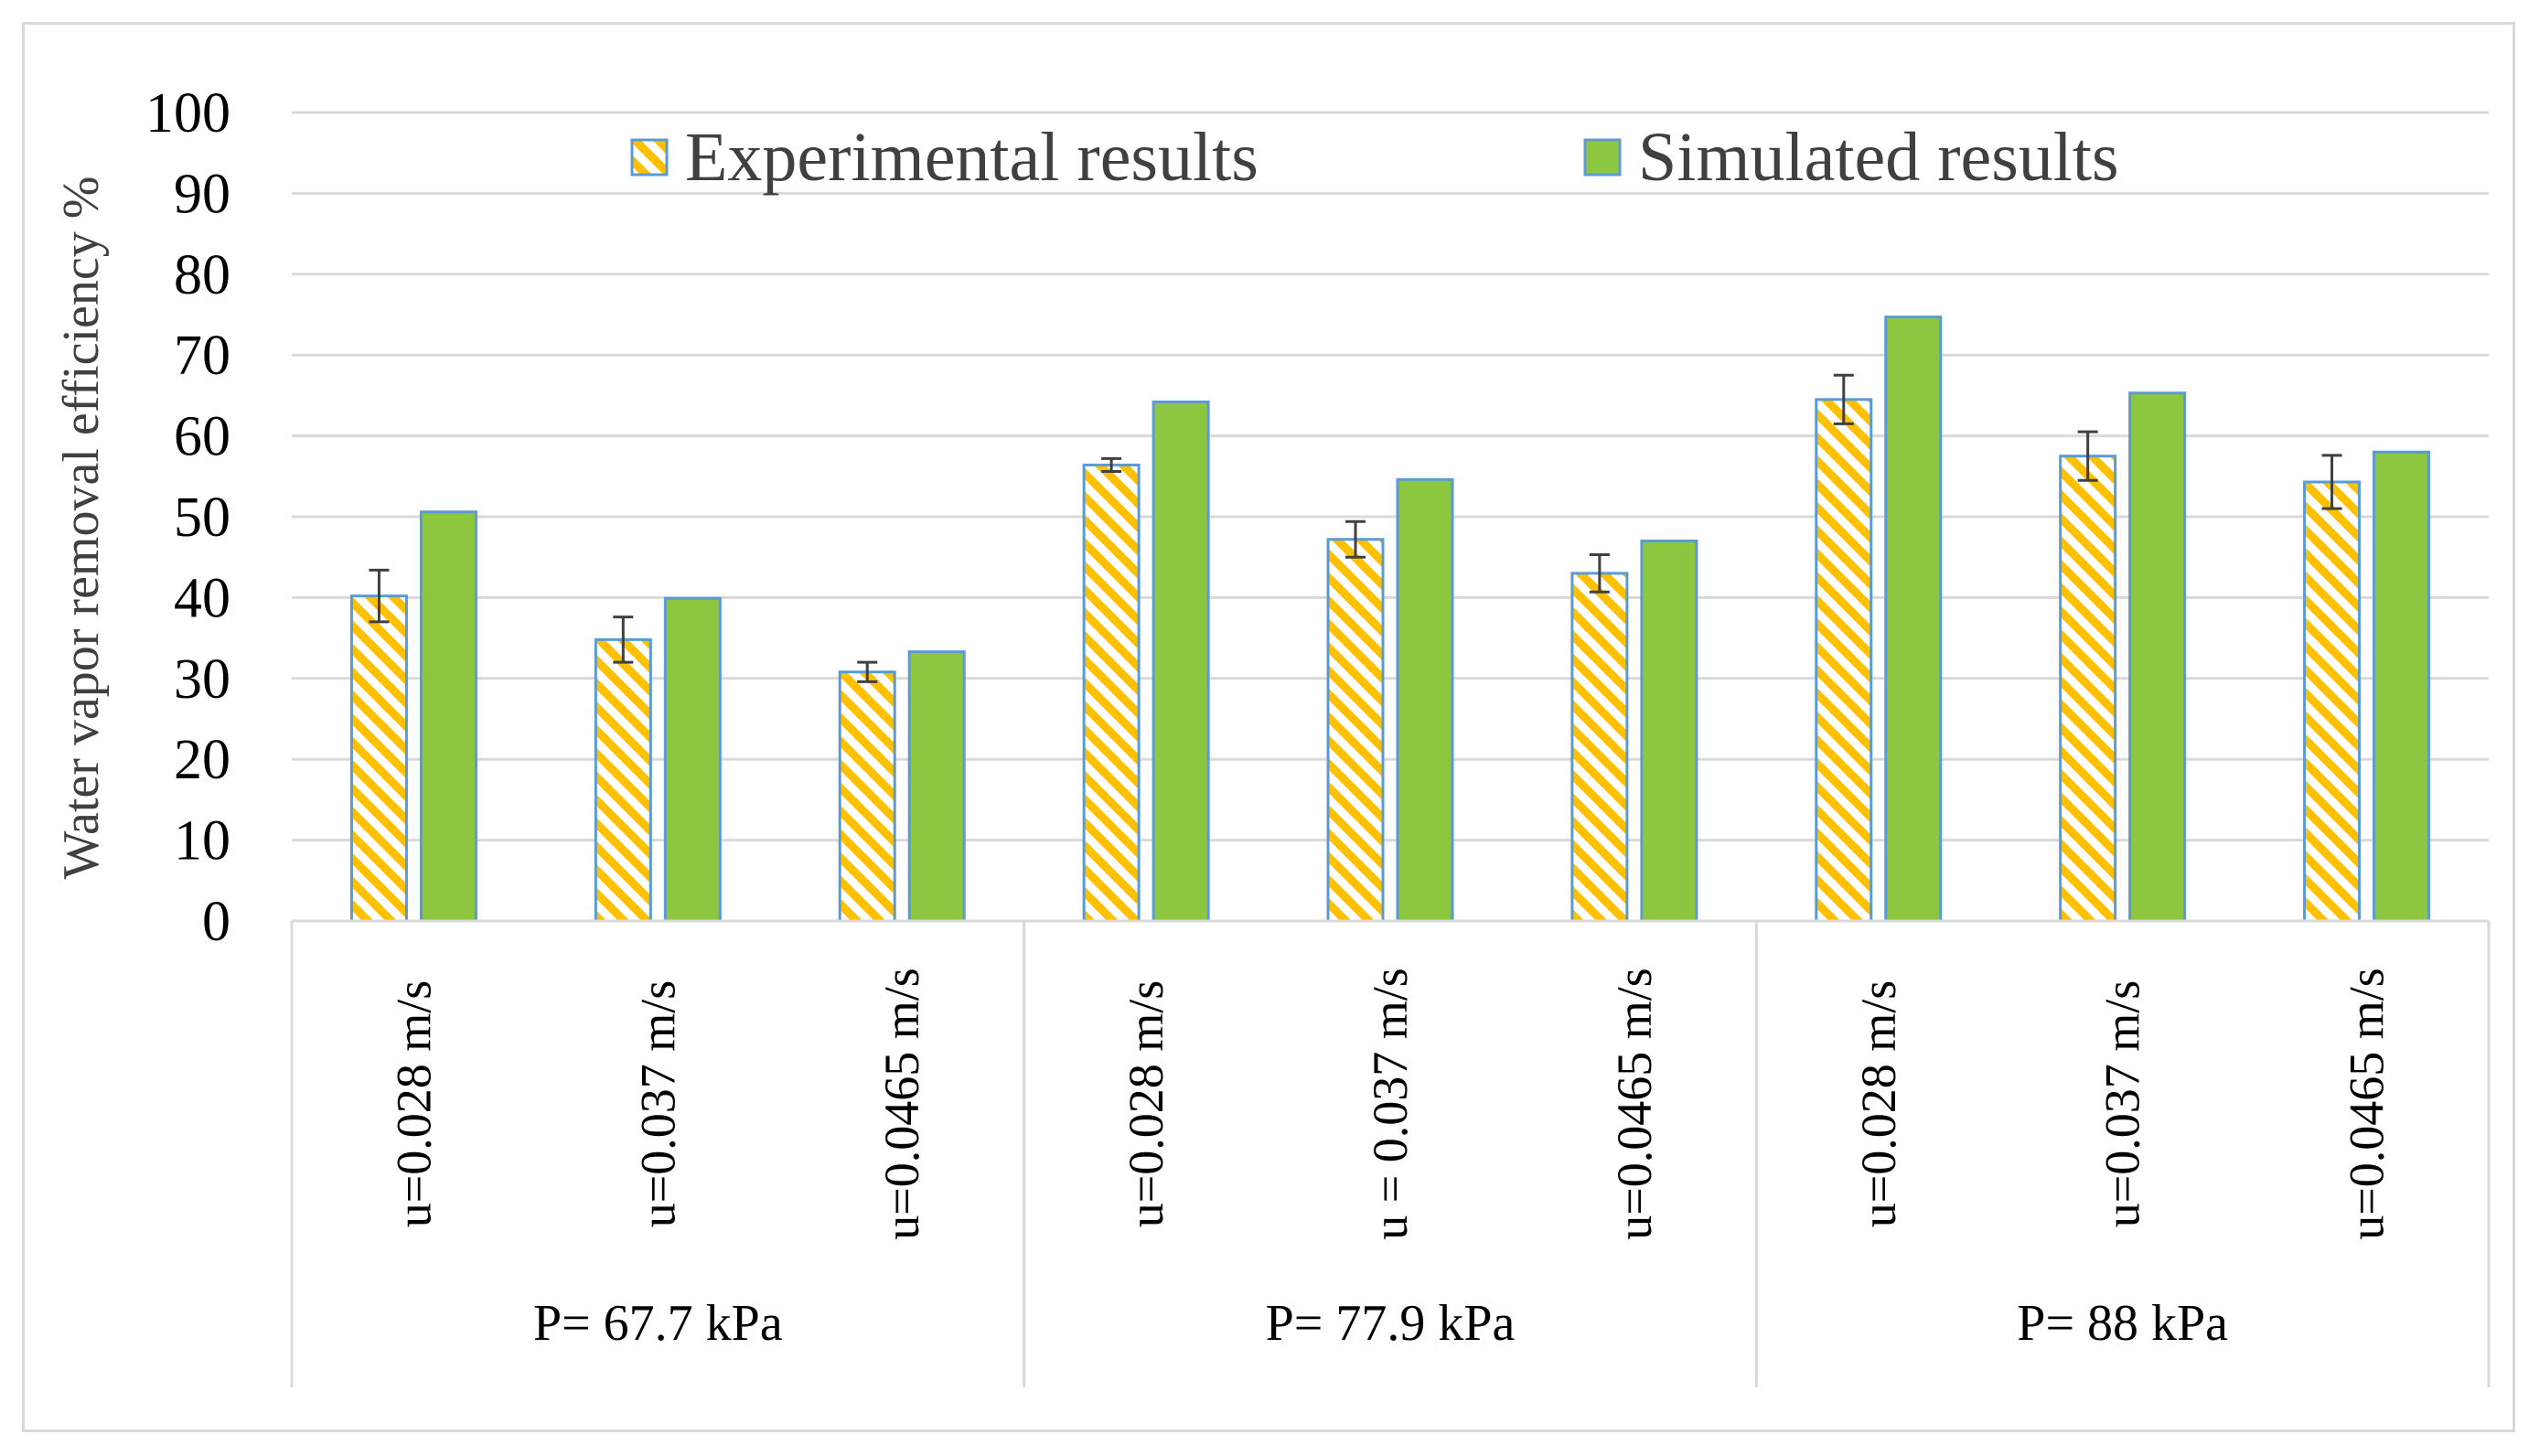 The width and height of the screenshot is (2539, 1456). Describe the element at coordinates (81, 528) in the screenshot. I see `y-axis-title: Water vapor removal efficiency %` at that location.